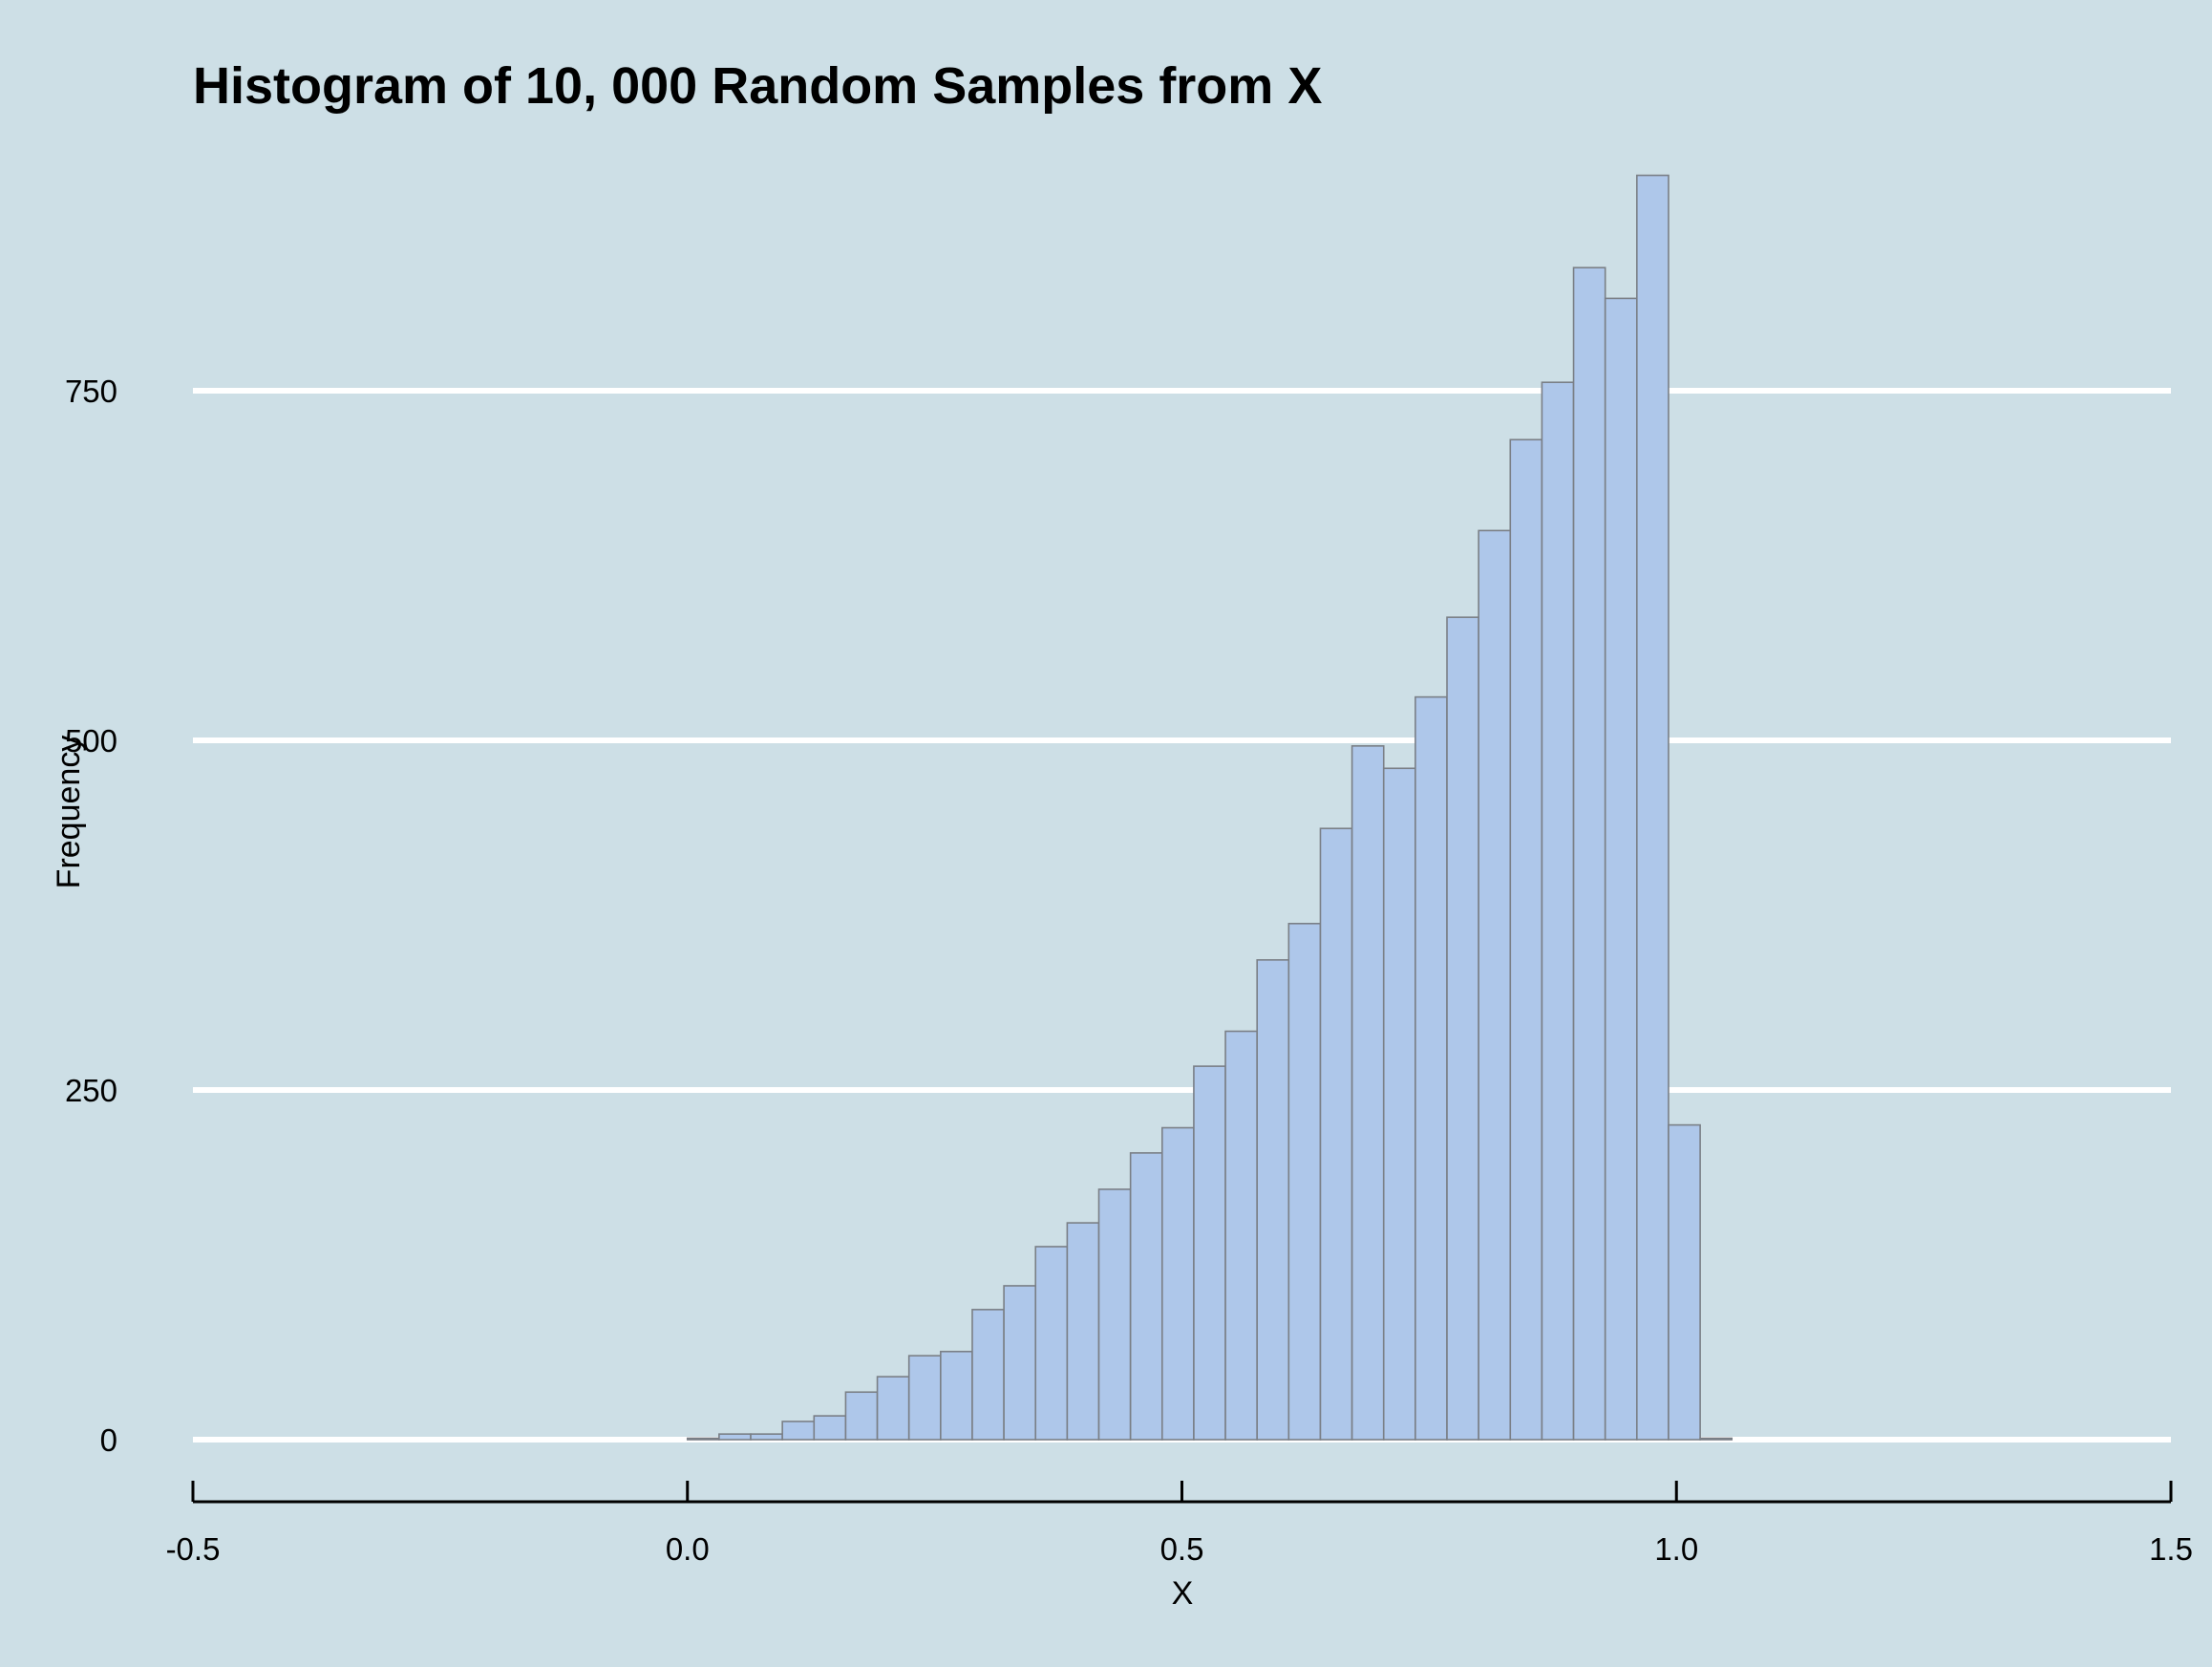  What do you see at coordinates (1179, 1524) in the screenshot?
I see `x-axis: -0.5 0.0 0.5 1.0 1.5` at bounding box center [1179, 1524].